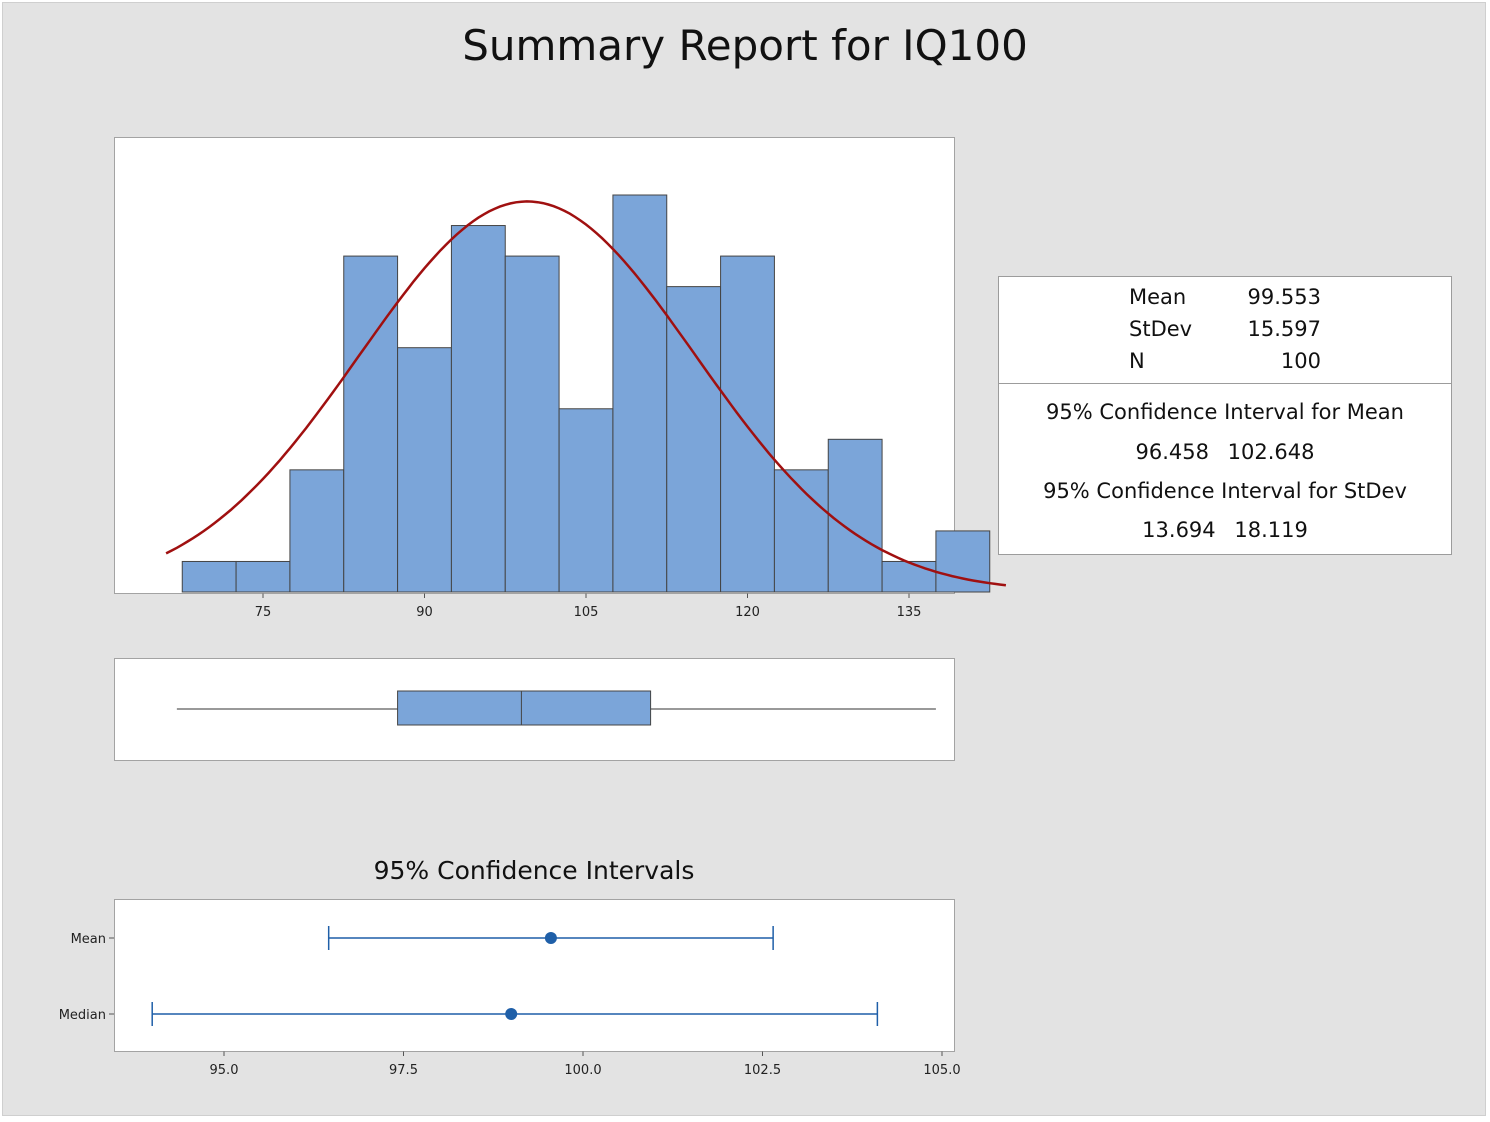 The image size is (1490, 1122). Describe the element at coordinates (747, 612) in the screenshot. I see `x-tick-label: 120` at that location.